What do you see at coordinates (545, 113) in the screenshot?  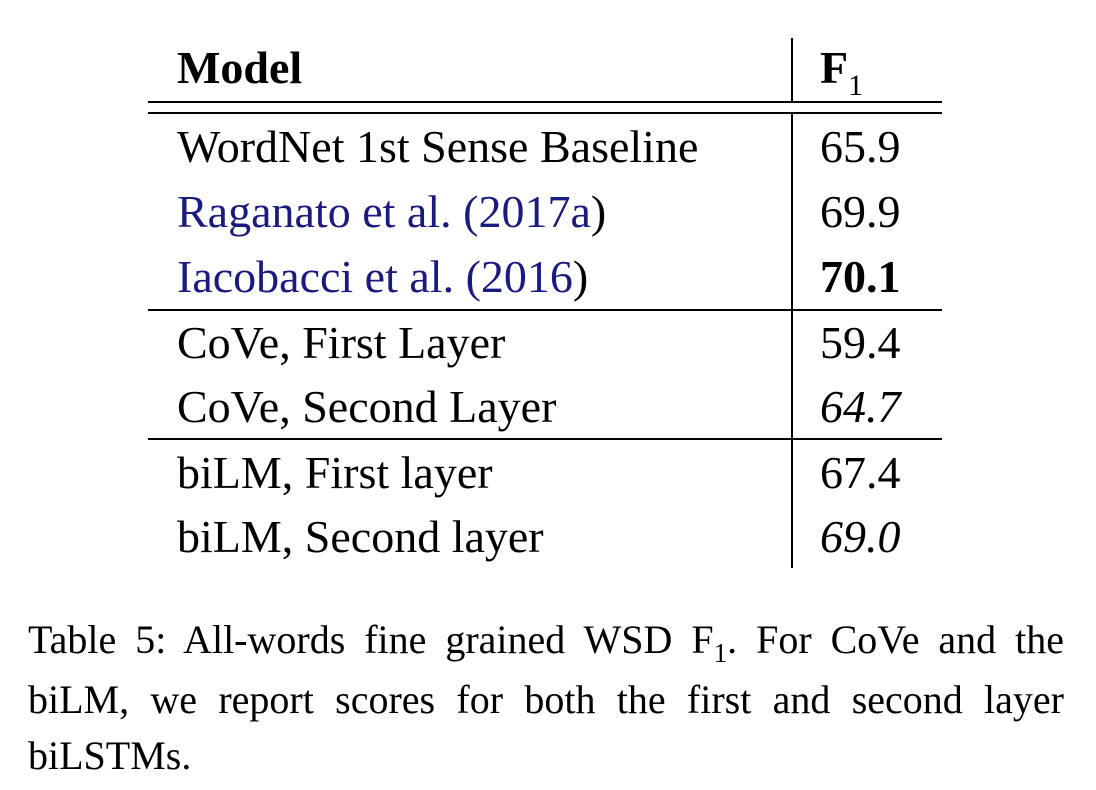 I see `header-rule-bottom` at bounding box center [545, 113].